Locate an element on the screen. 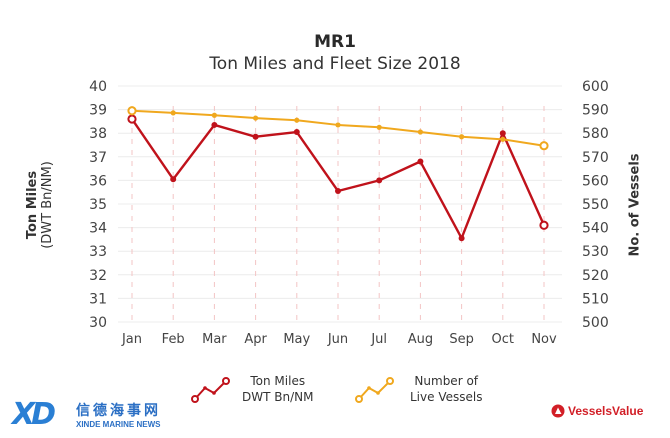 The height and width of the screenshot is (438, 670). vesselsvalue-logo-text: VesselsValue is located at coordinates (606, 411).